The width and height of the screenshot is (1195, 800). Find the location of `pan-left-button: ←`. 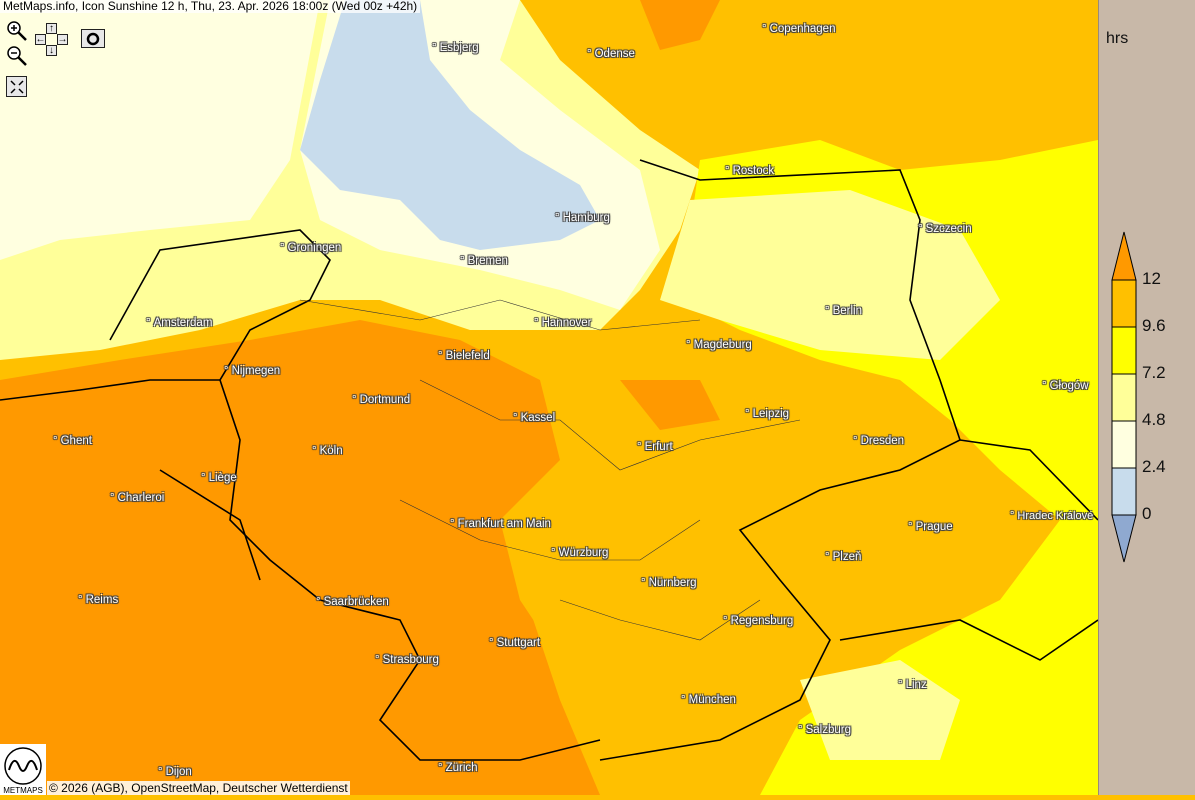

pan-left-button: ← is located at coordinates (40, 39).